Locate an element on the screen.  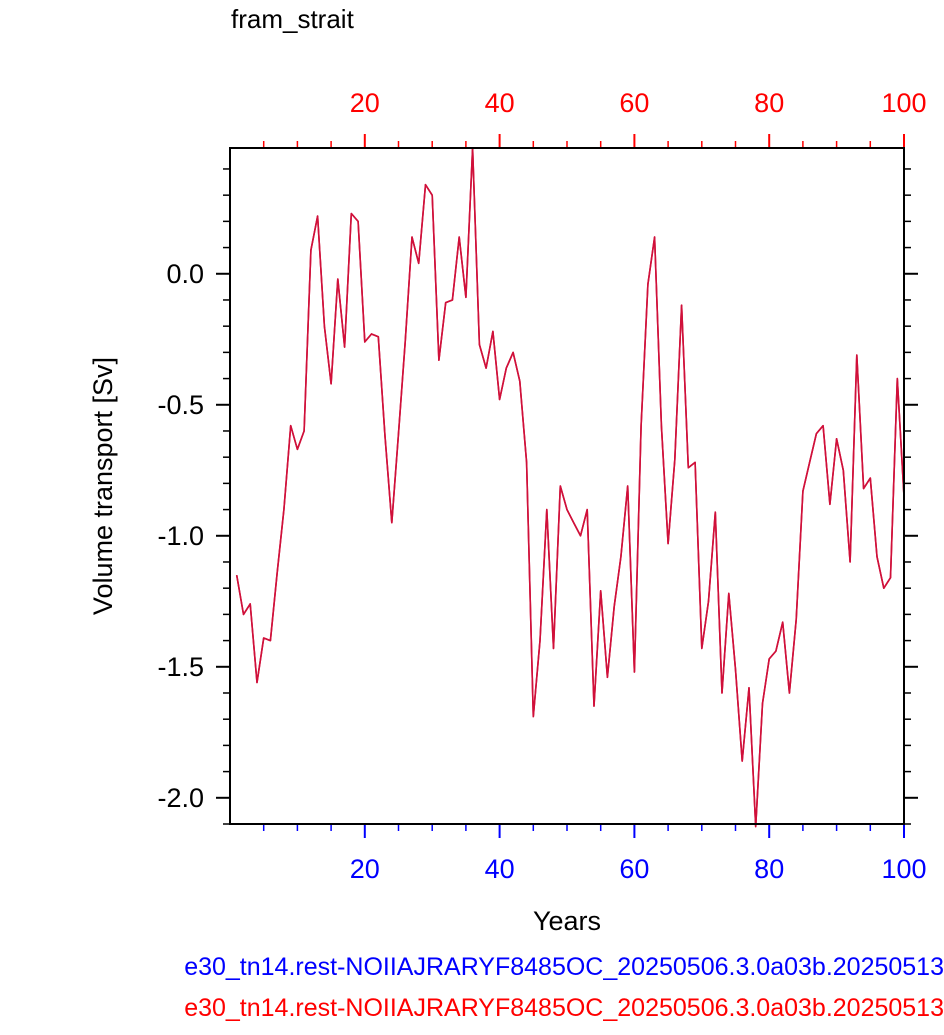
x-tick-label-bottom: 80 is located at coordinates (769, 869).